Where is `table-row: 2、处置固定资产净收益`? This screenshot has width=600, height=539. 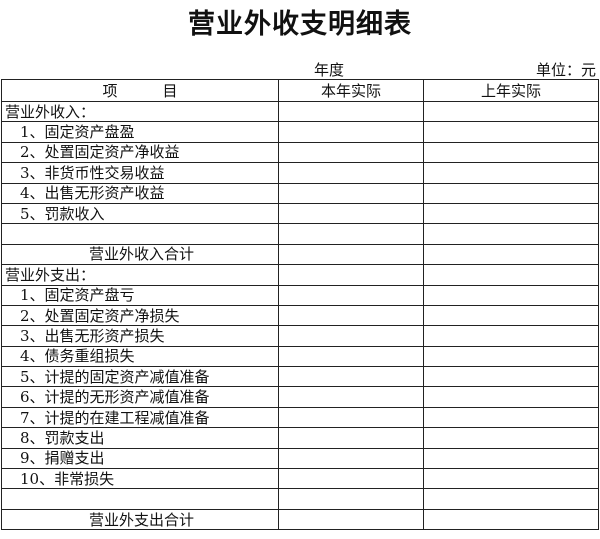 table-row: 2、处置固定资产净收益 is located at coordinates (300, 152).